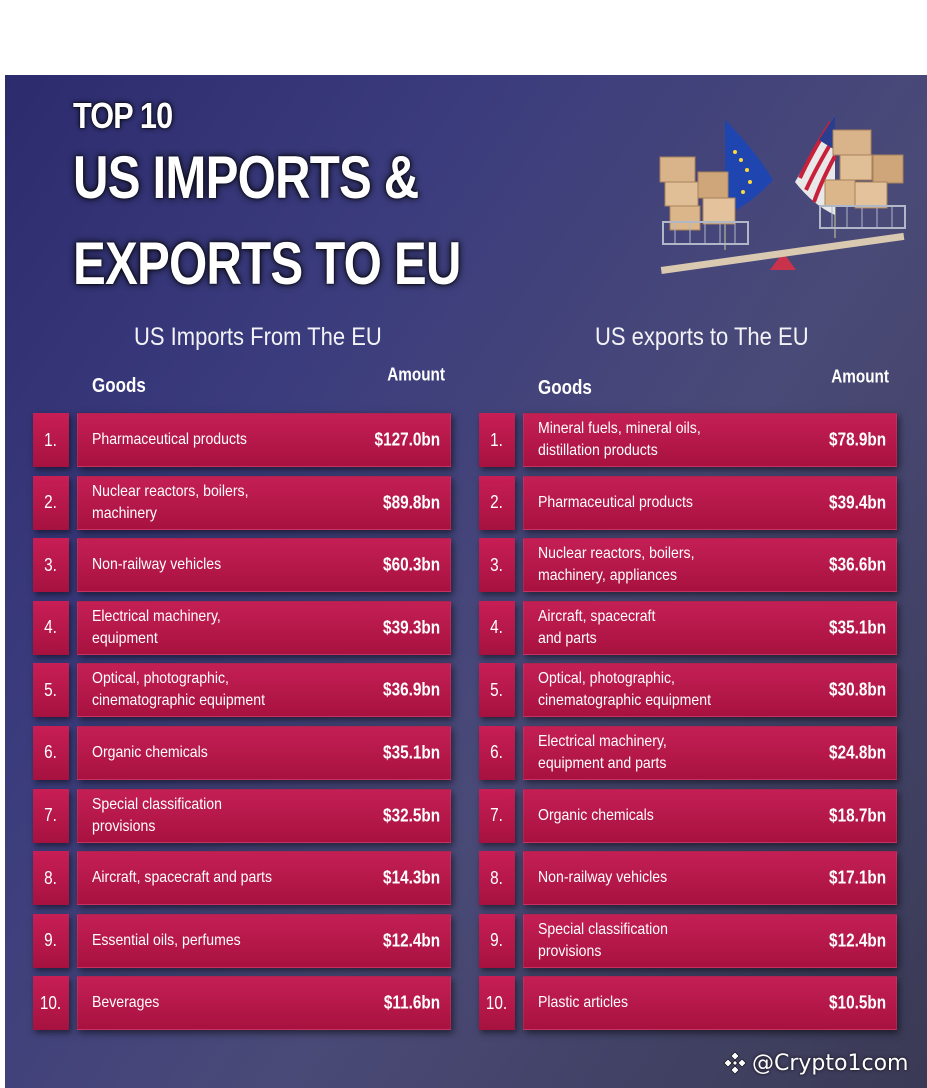  Describe the element at coordinates (710, 627) in the screenshot. I see `goods-cell: Aircraft, spacecraft and parts $35.1bn` at that location.